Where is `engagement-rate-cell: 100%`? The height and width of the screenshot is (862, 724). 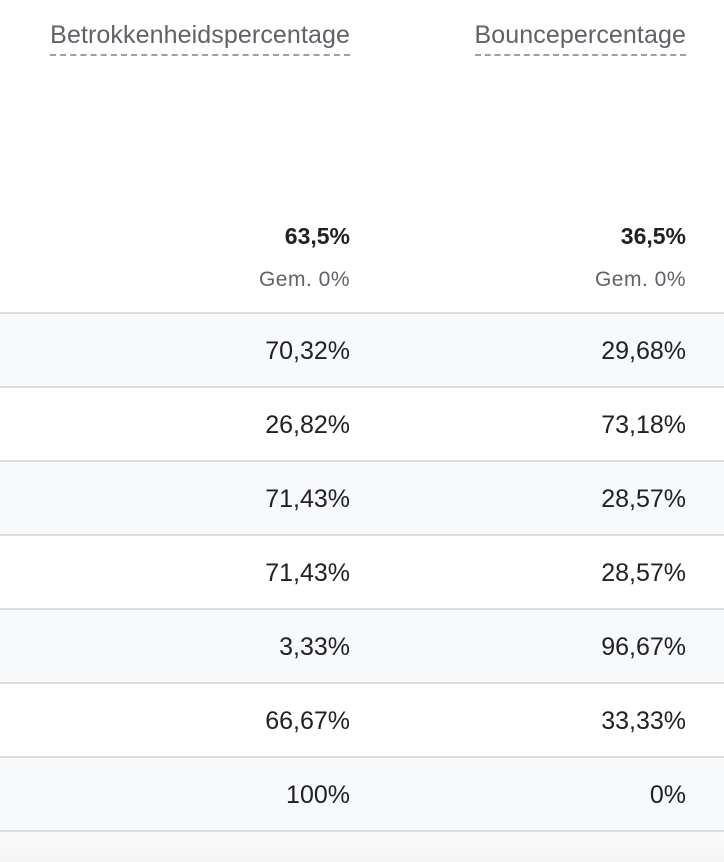
engagement-rate-cell: 100% is located at coordinates (318, 795).